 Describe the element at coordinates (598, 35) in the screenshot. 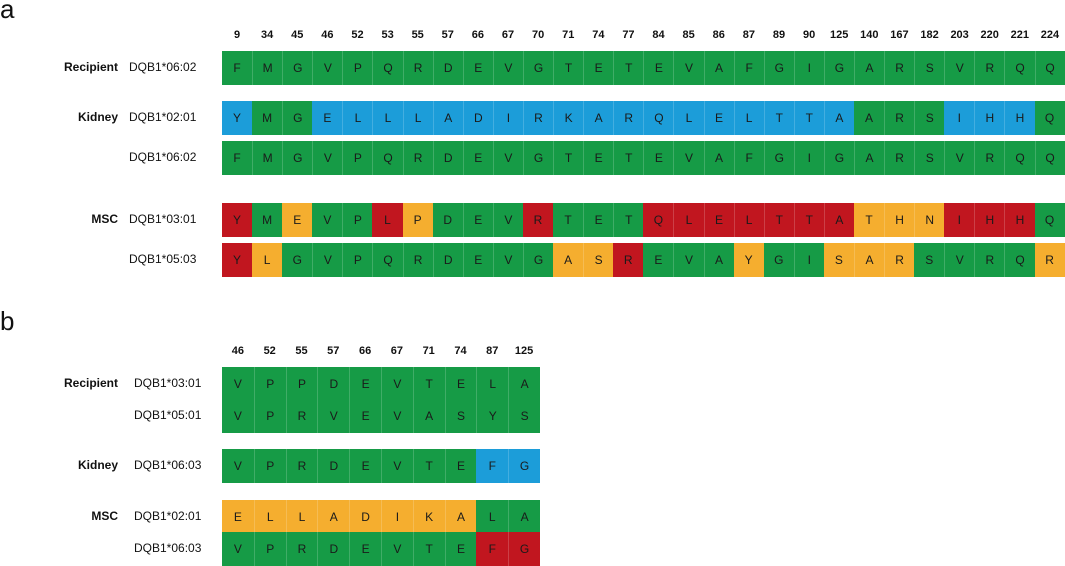

I see `position-label: 74` at that location.